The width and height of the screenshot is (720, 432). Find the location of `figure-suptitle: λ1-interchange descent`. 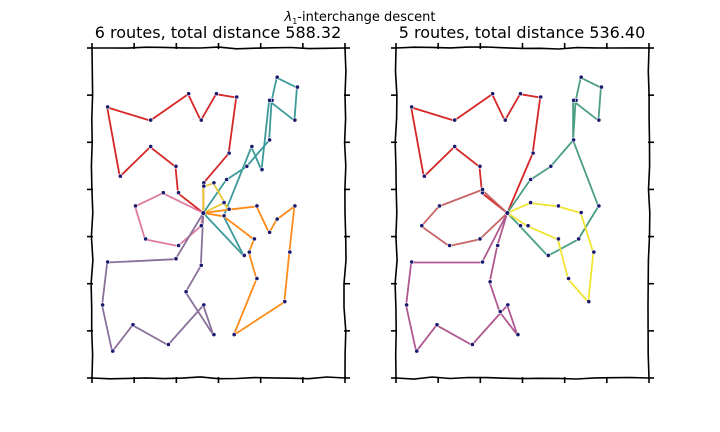

figure-suptitle: λ1-interchange descent is located at coordinates (360, 18).